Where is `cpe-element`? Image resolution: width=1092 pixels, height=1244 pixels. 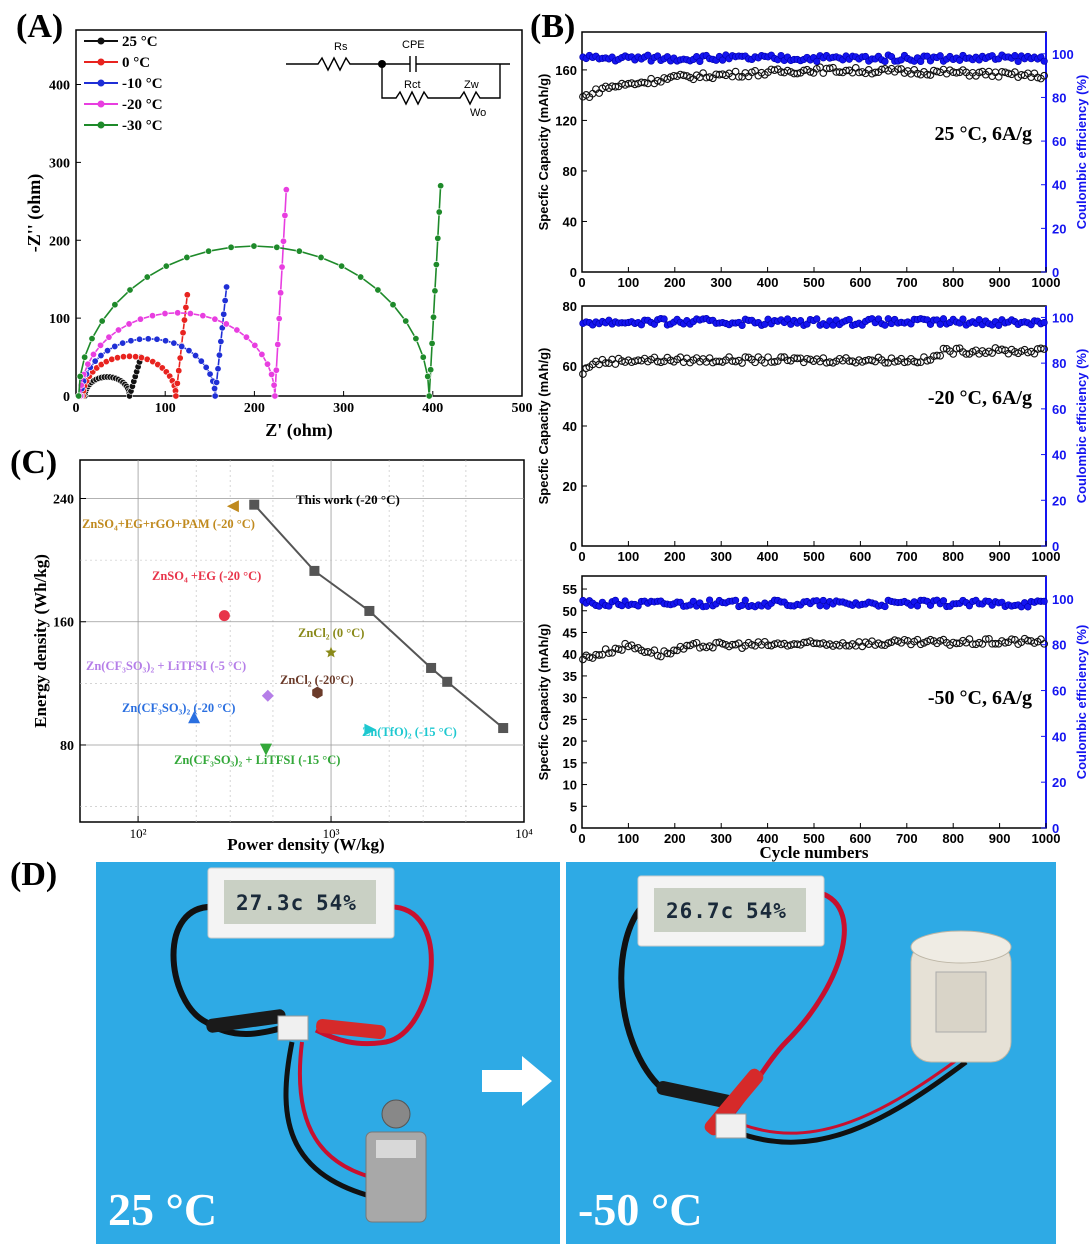 cpe-element is located at coordinates (446, 64).